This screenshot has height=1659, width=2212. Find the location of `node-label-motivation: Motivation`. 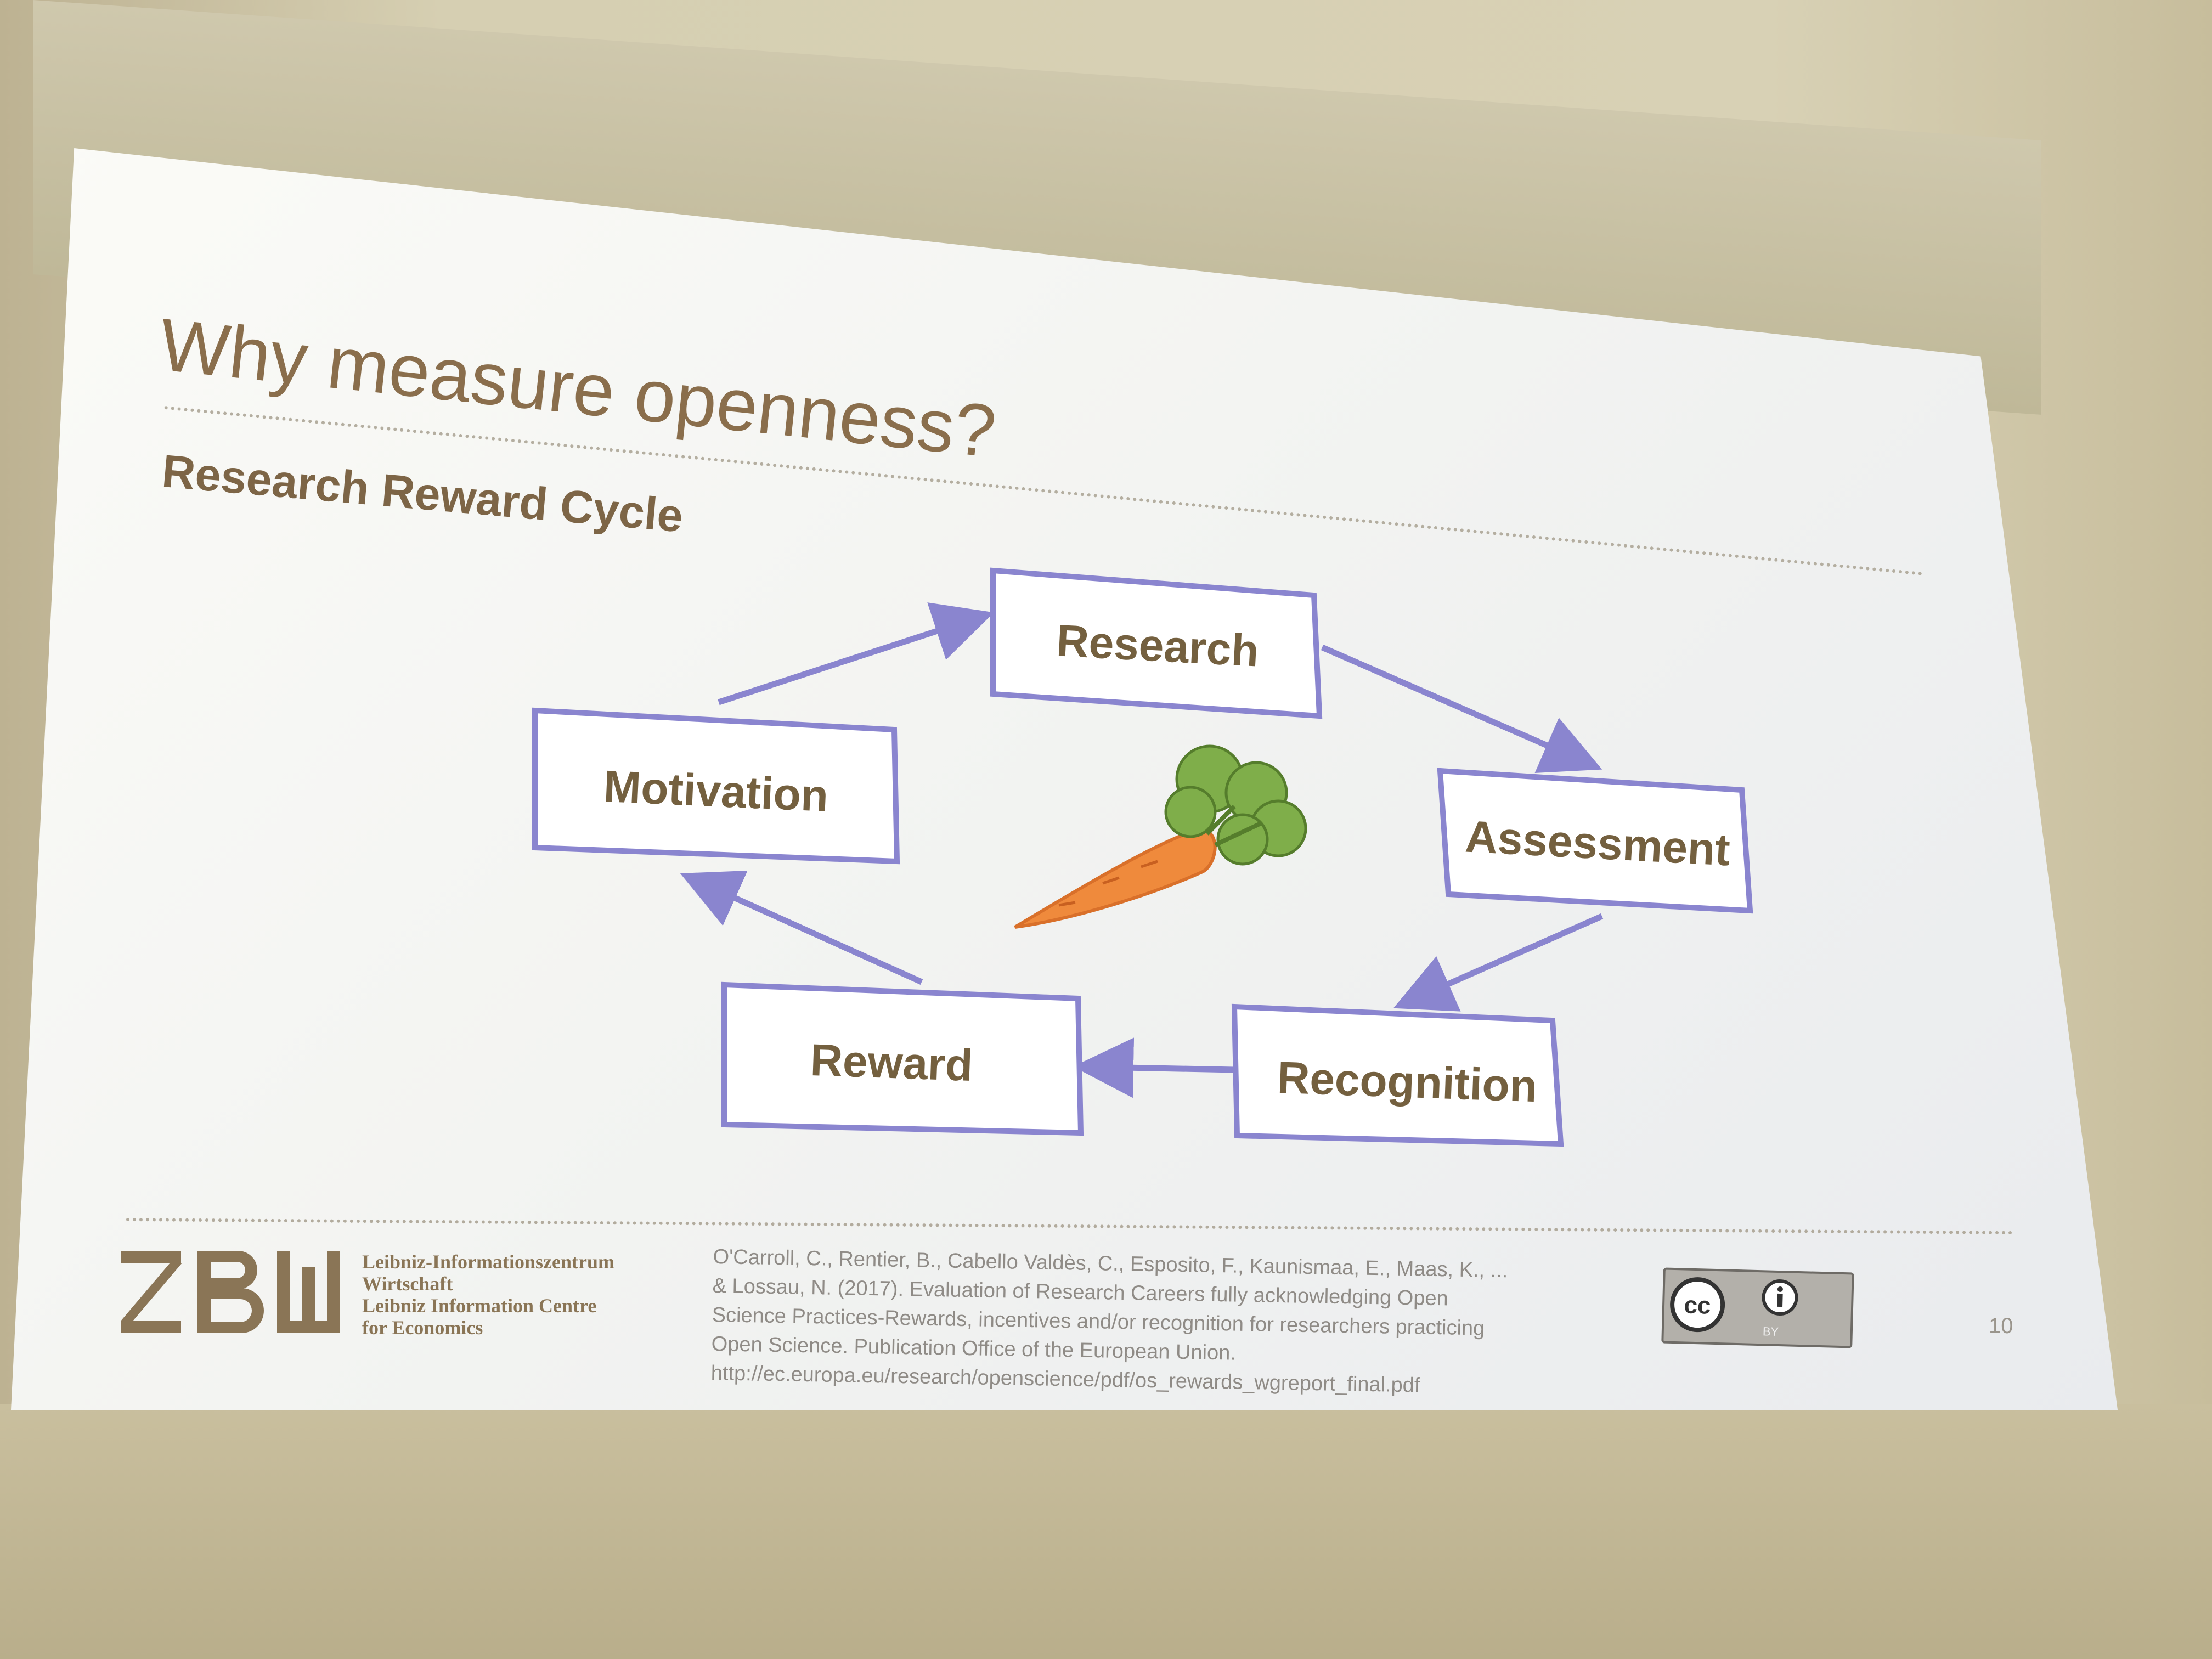

node-label-motivation: Motivation is located at coordinates (716, 791).